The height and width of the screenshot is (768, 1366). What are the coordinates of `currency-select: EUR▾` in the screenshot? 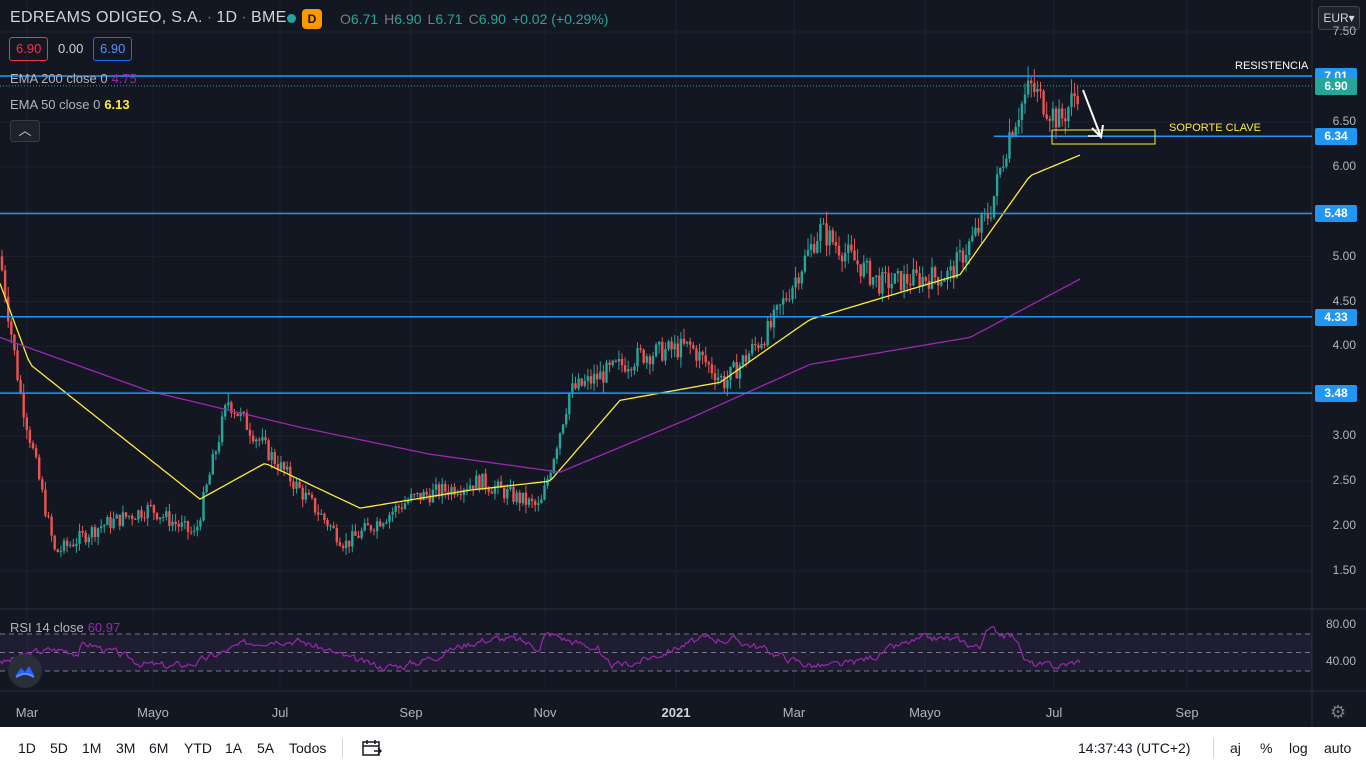 It's located at (1339, 18).